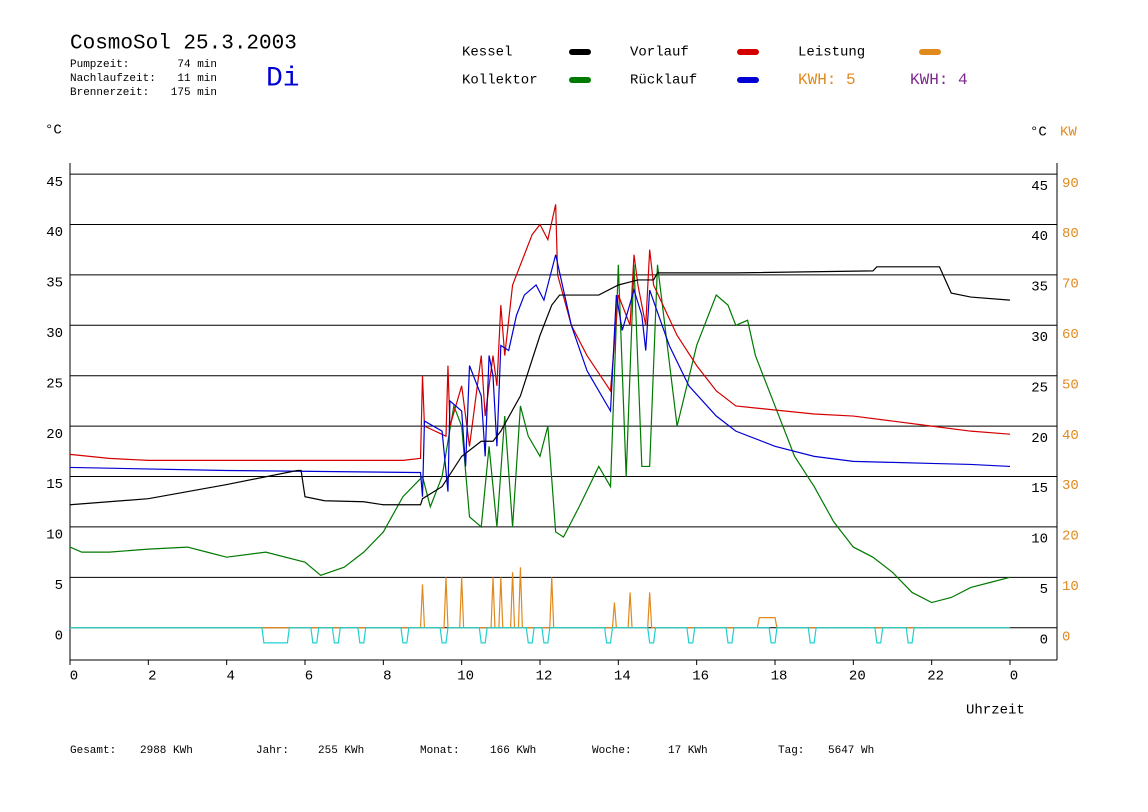  What do you see at coordinates (995, 711) in the screenshot?
I see `x-axis-label: Uhrzeit` at bounding box center [995, 711].